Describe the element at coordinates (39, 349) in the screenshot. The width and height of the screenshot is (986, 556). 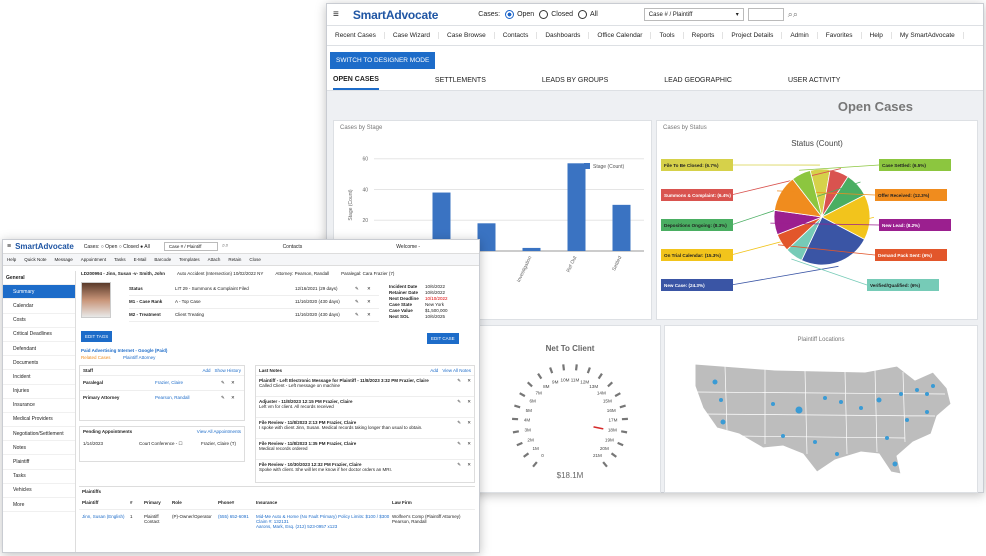
I see `sidebar-item-5: Defendant` at that location.